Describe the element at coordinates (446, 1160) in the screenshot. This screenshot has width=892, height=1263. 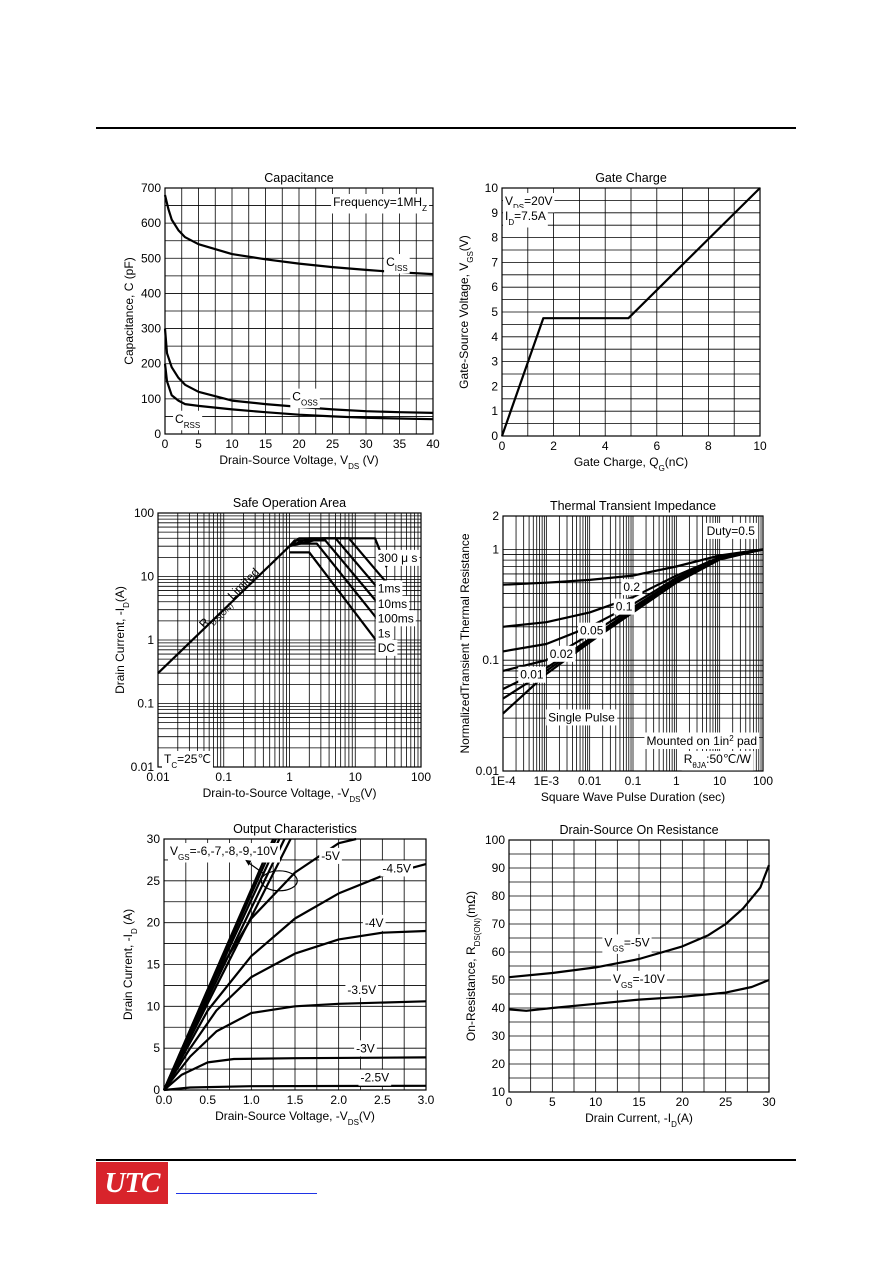
I see `footer-rule` at that location.